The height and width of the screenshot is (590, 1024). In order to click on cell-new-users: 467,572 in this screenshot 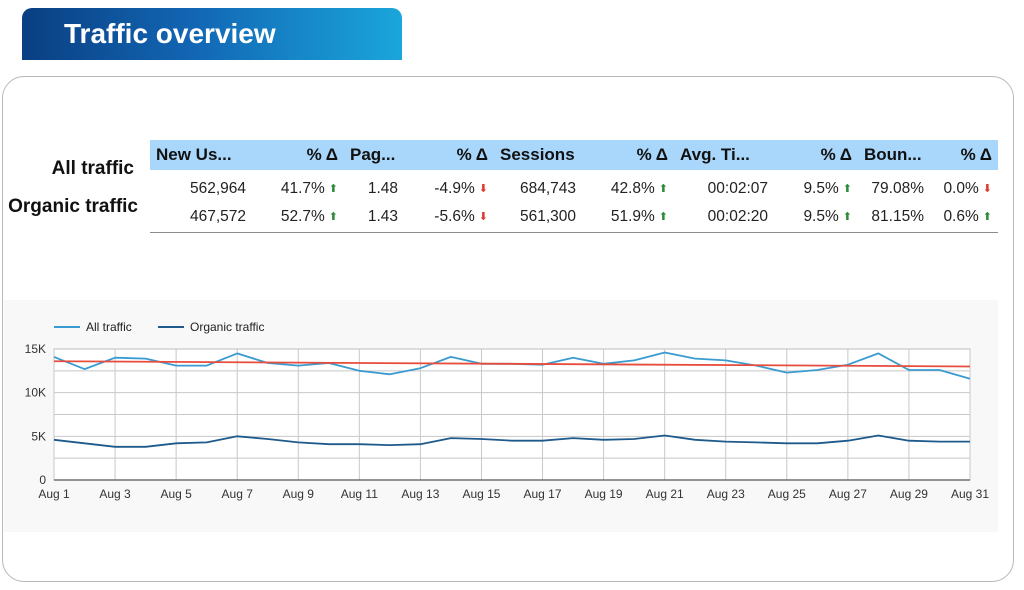, I will do `click(201, 217)`.